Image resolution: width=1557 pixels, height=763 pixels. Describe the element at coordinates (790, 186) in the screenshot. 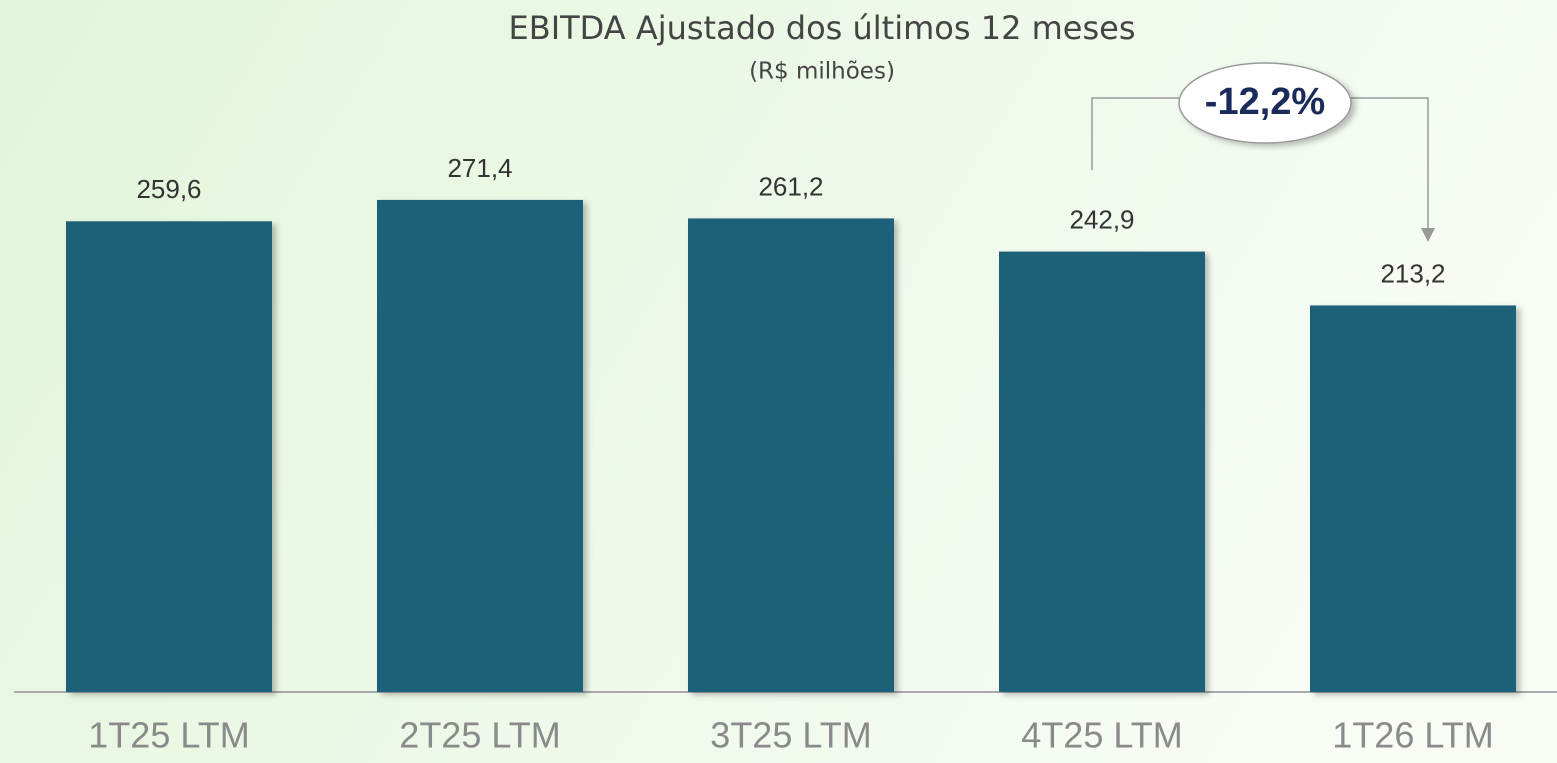

I see `value-label: 261,2` at that location.